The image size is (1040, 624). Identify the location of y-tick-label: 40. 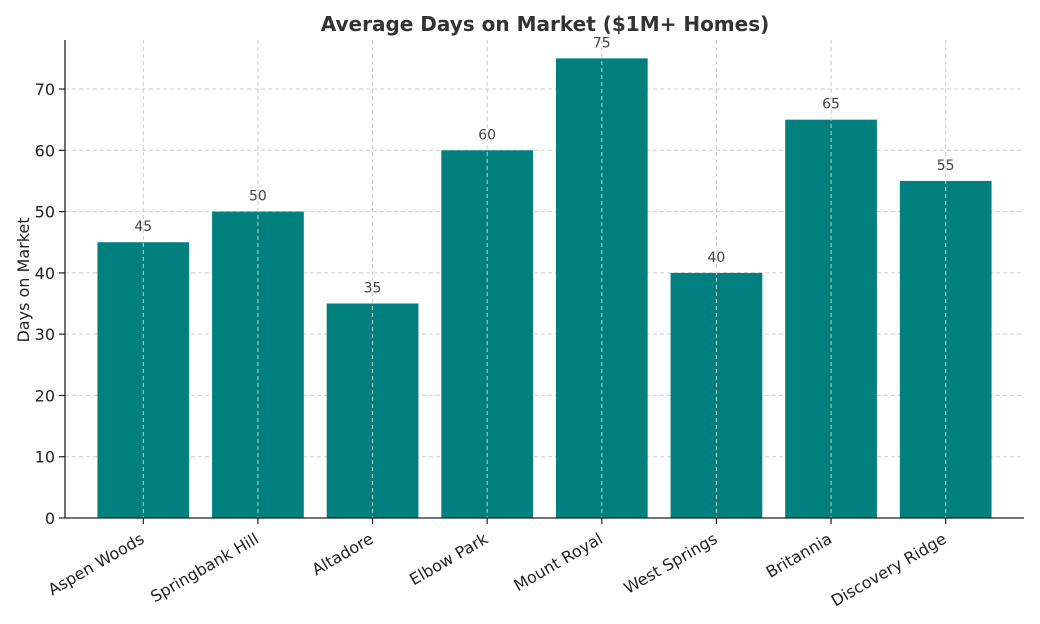
(45, 273).